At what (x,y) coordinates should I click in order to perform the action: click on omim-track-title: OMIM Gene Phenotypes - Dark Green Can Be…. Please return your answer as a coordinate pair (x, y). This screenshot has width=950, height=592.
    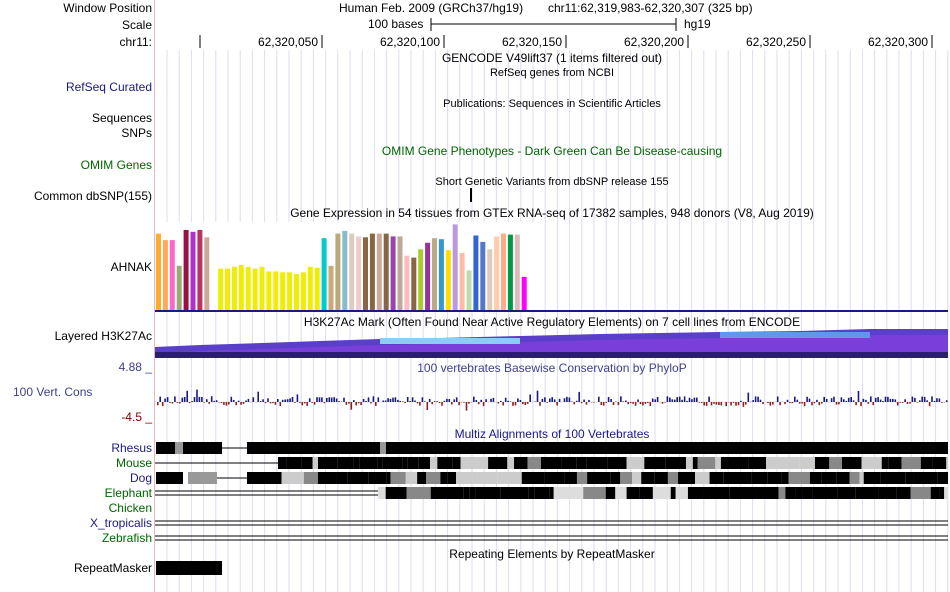
    Looking at the image, I should click on (552, 151).